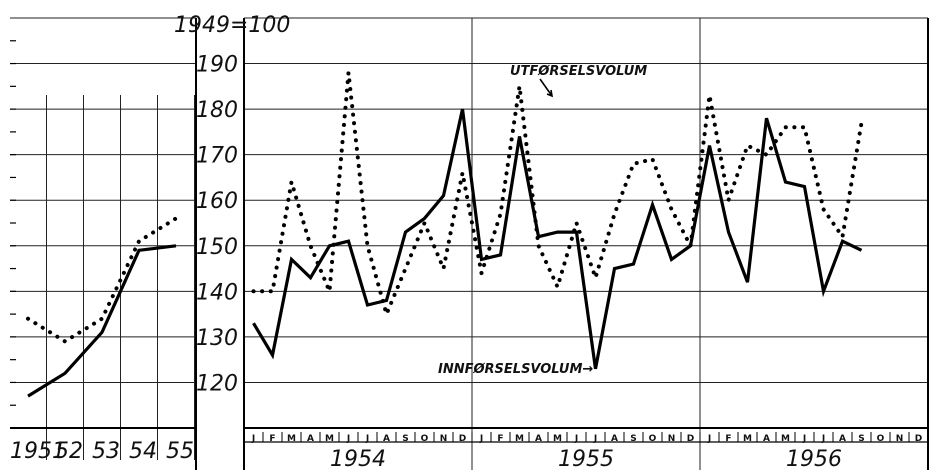  Describe the element at coordinates (217, 110) in the screenshot. I see `y-tick-label: 180` at that location.